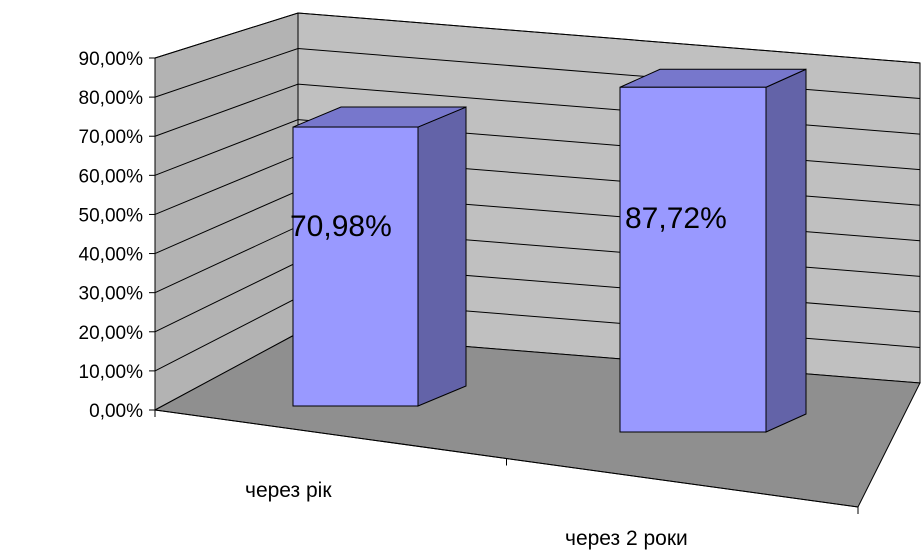  Describe the element at coordinates (116, 411) in the screenshot. I see `y-tick-label: 0,00%` at that location.